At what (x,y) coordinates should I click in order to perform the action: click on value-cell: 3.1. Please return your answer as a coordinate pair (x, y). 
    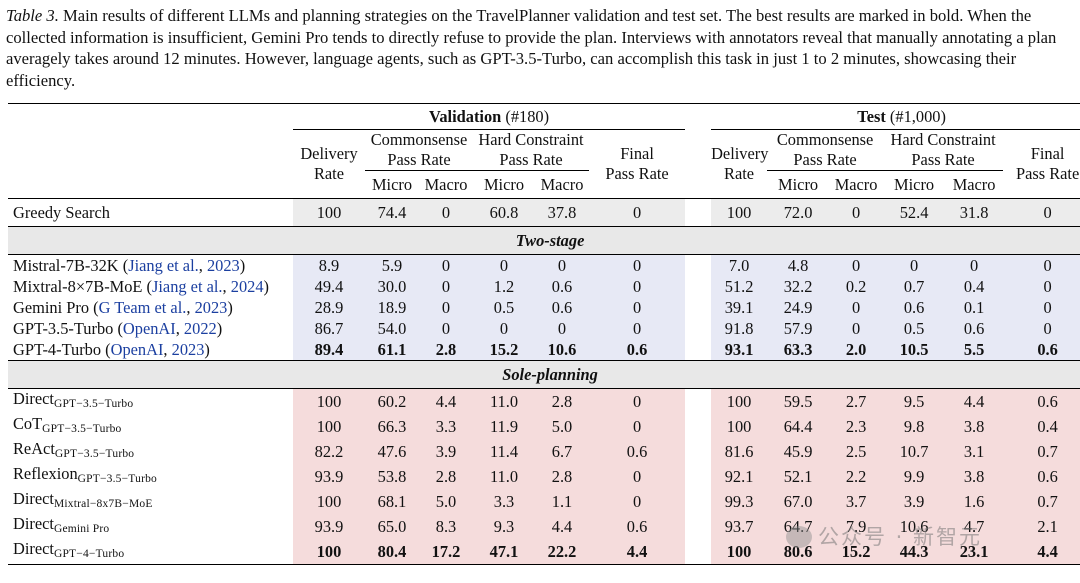
    Looking at the image, I should click on (974, 451).